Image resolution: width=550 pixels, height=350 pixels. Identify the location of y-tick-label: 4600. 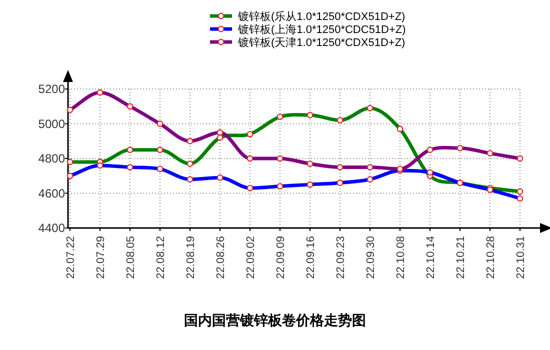
(52, 193).